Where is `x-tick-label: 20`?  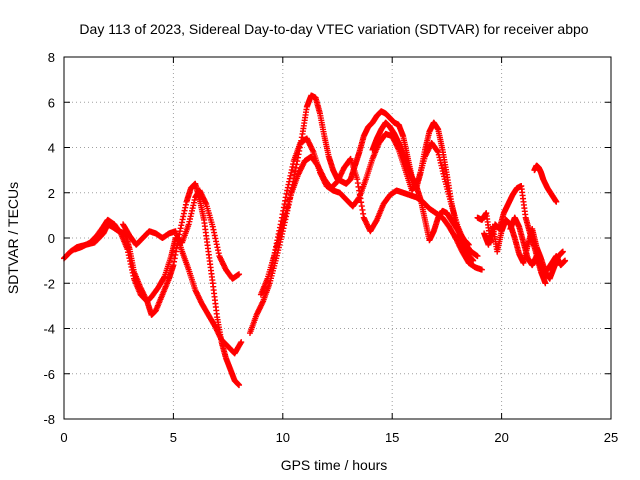
x-tick-label: 20 is located at coordinates (501, 437).